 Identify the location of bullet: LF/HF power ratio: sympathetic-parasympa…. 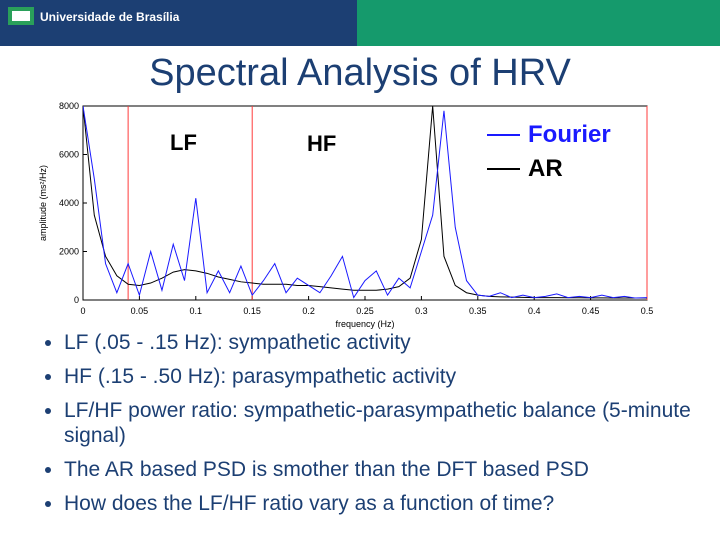
(389, 423).